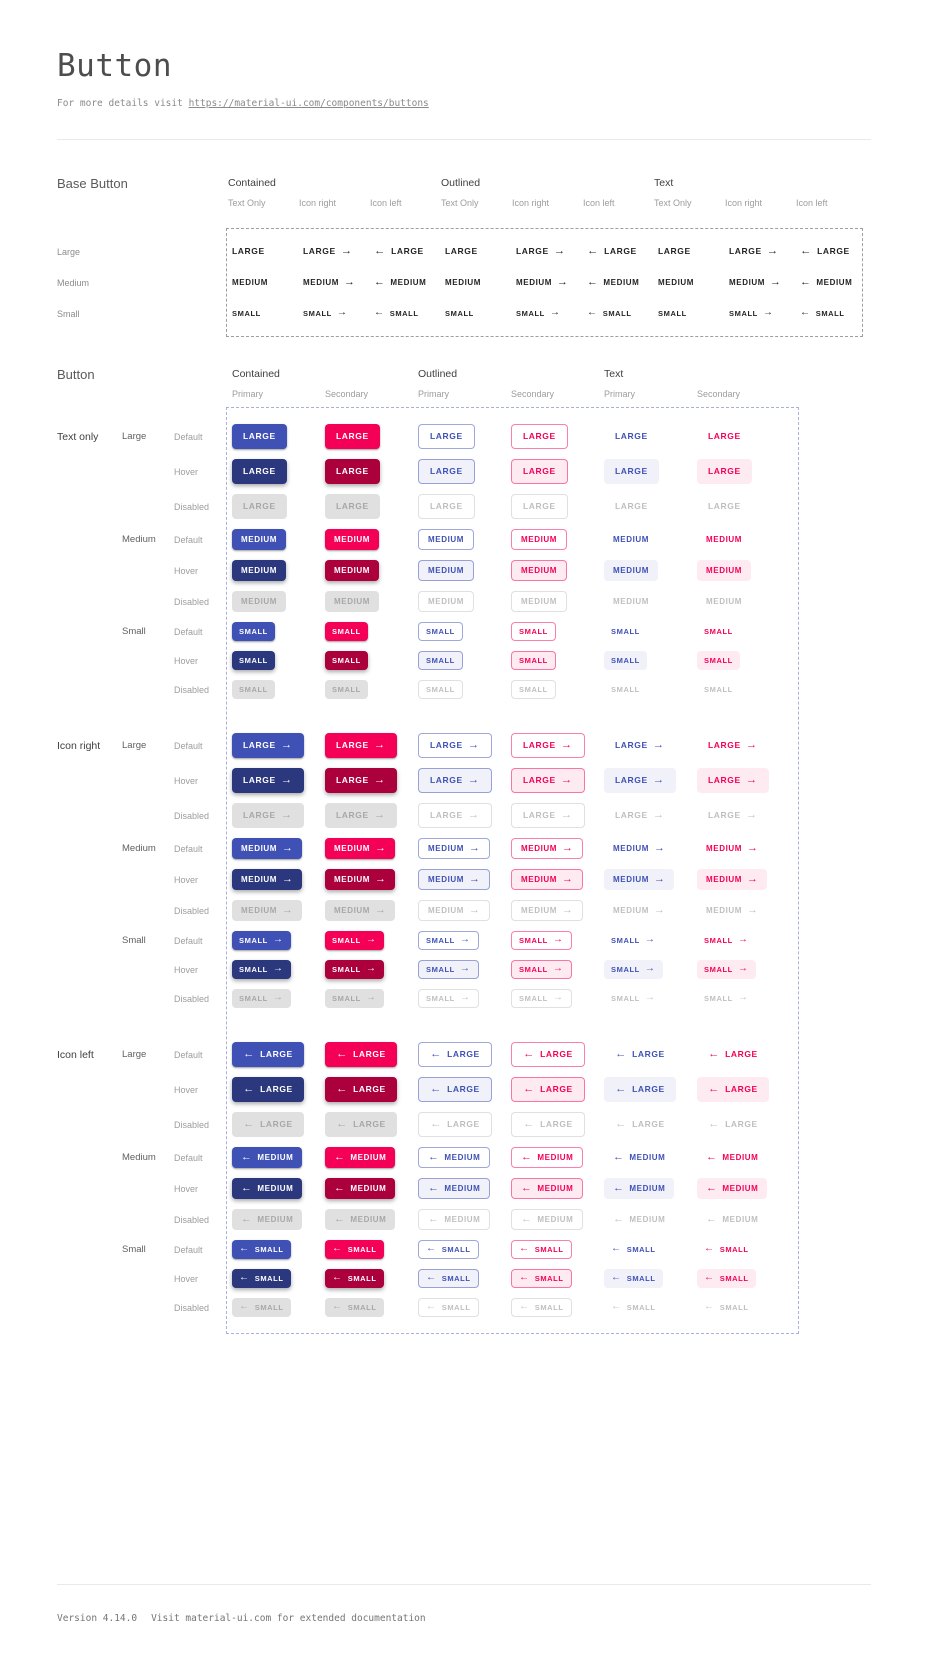  Describe the element at coordinates (446, 436) in the screenshot. I see `outlined-primary-large-default-button: LARGE` at that location.